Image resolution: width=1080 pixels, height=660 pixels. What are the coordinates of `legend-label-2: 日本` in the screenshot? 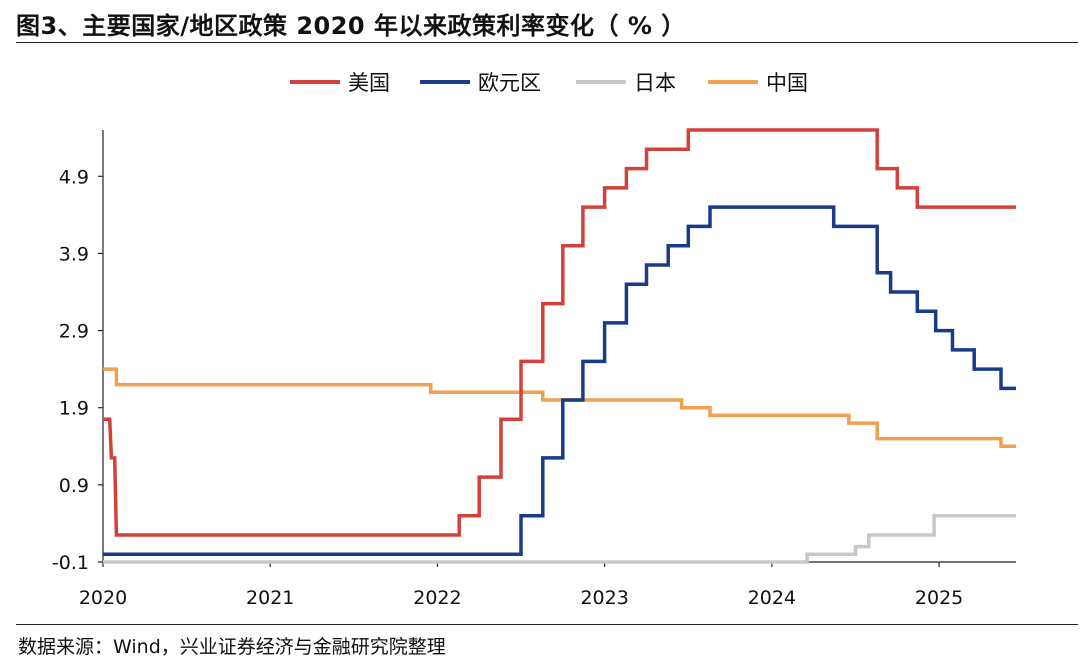 It's located at (655, 83).